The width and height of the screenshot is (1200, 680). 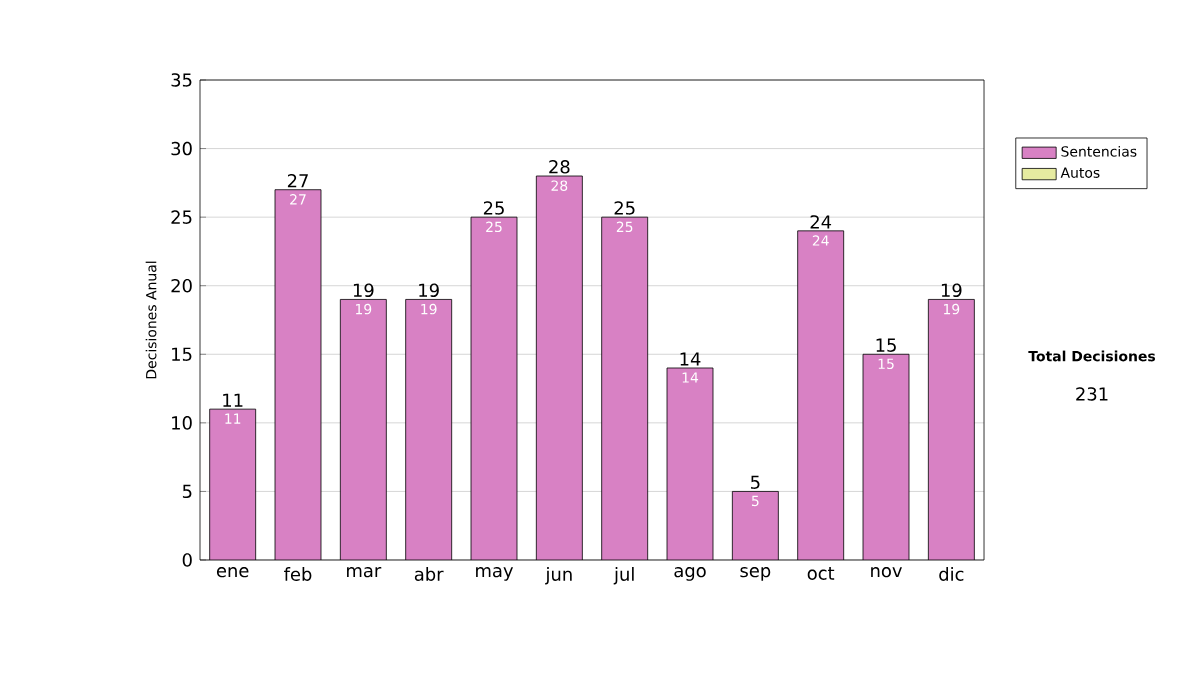 I want to click on total-label: 14, so click(x=690, y=359).